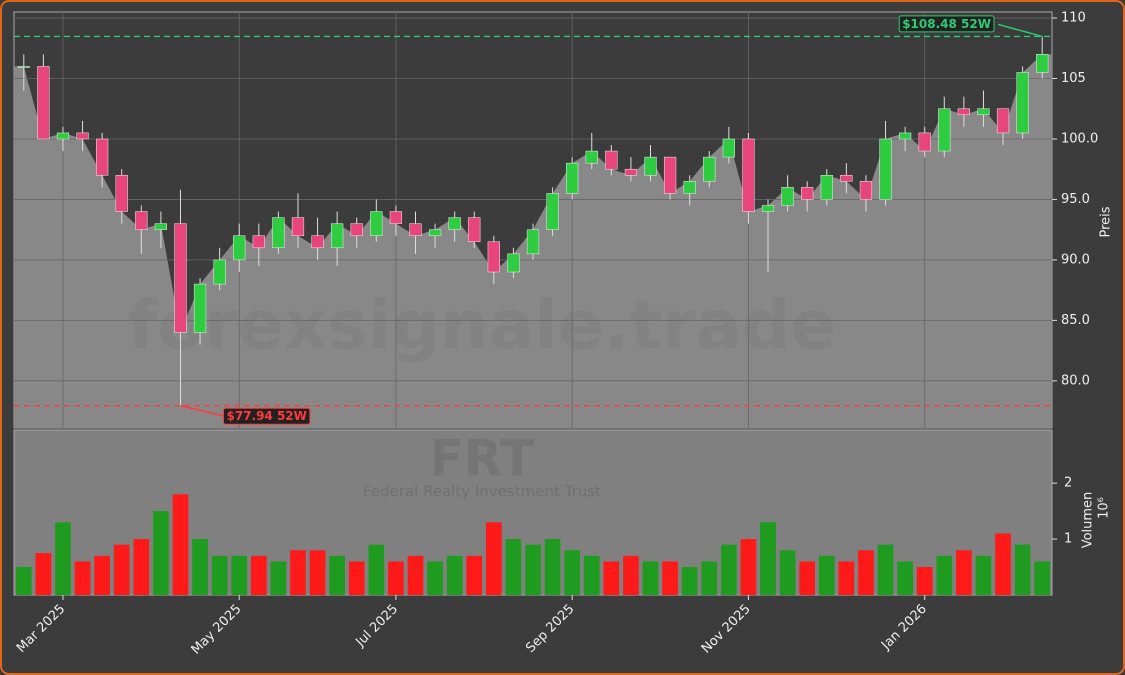  What do you see at coordinates (1073, 18) in the screenshot?
I see `y-tick-label: 110` at bounding box center [1073, 18].